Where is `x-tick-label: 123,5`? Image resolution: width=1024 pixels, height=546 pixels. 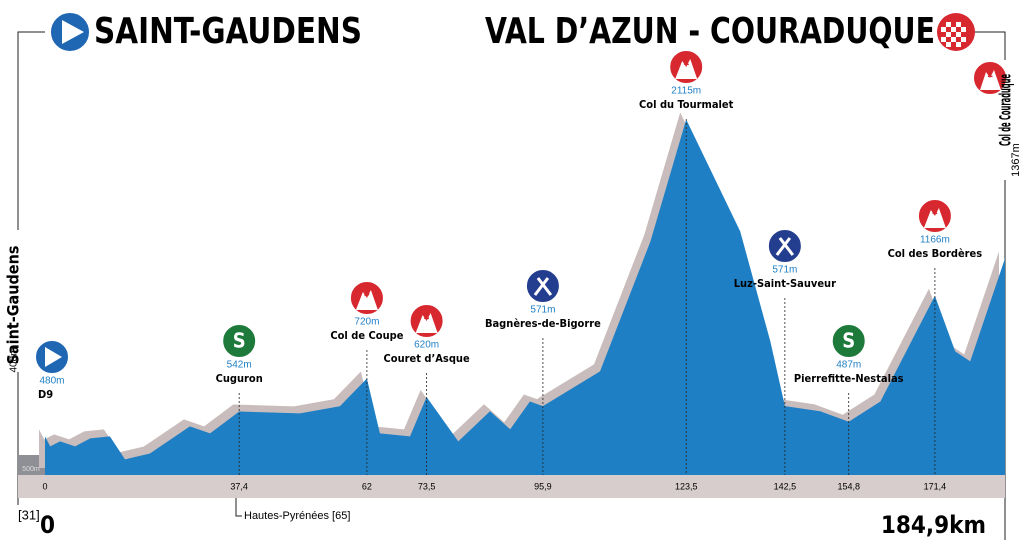 x-tick-label: 123,5 is located at coordinates (686, 486).